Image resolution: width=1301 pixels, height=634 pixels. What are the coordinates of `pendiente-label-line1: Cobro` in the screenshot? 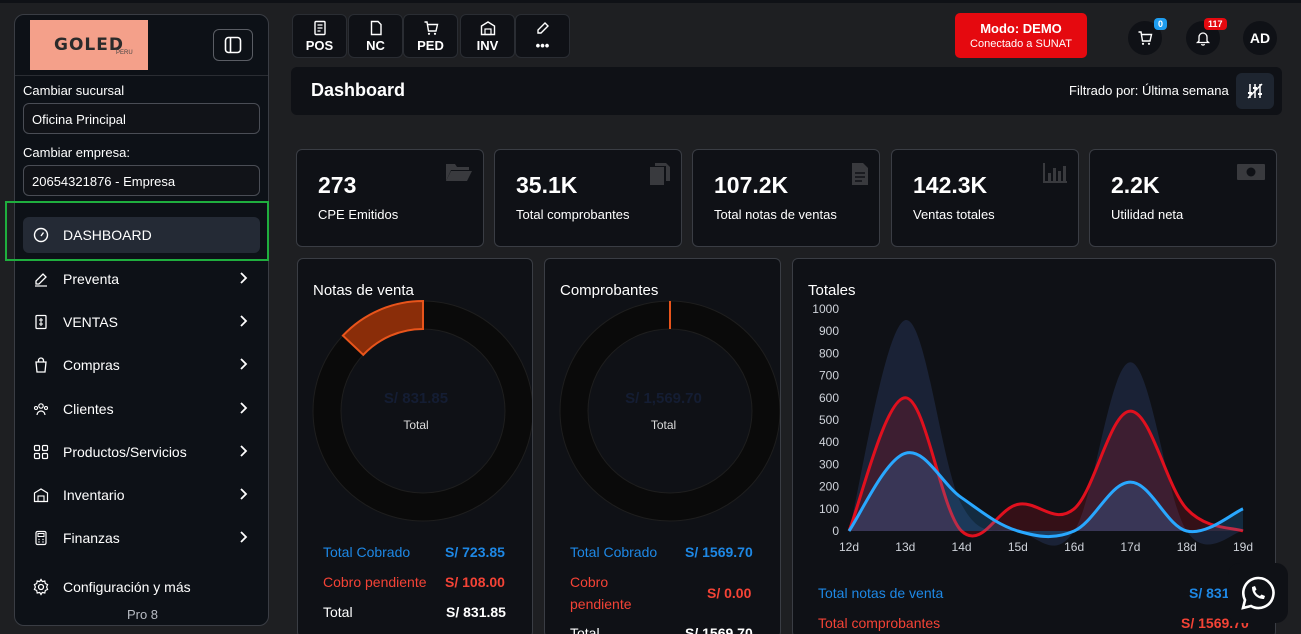 It's located at (589, 582).